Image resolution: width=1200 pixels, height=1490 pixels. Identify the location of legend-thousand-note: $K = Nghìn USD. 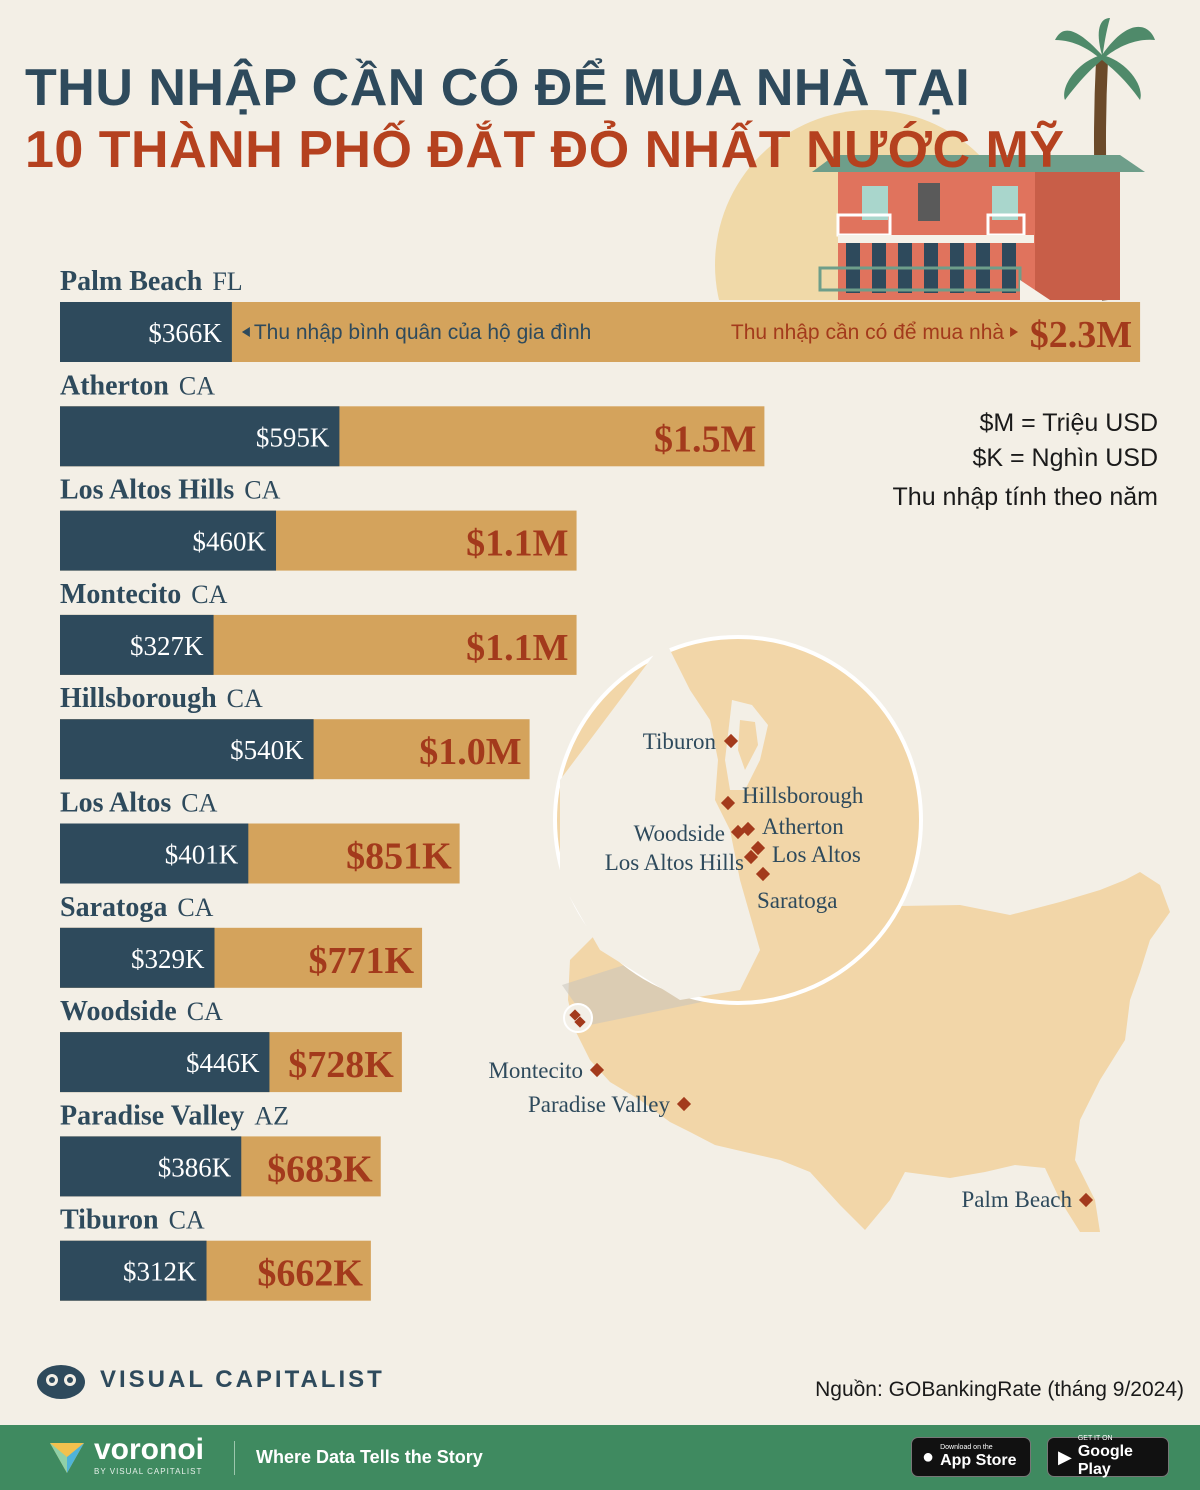
(1065, 458).